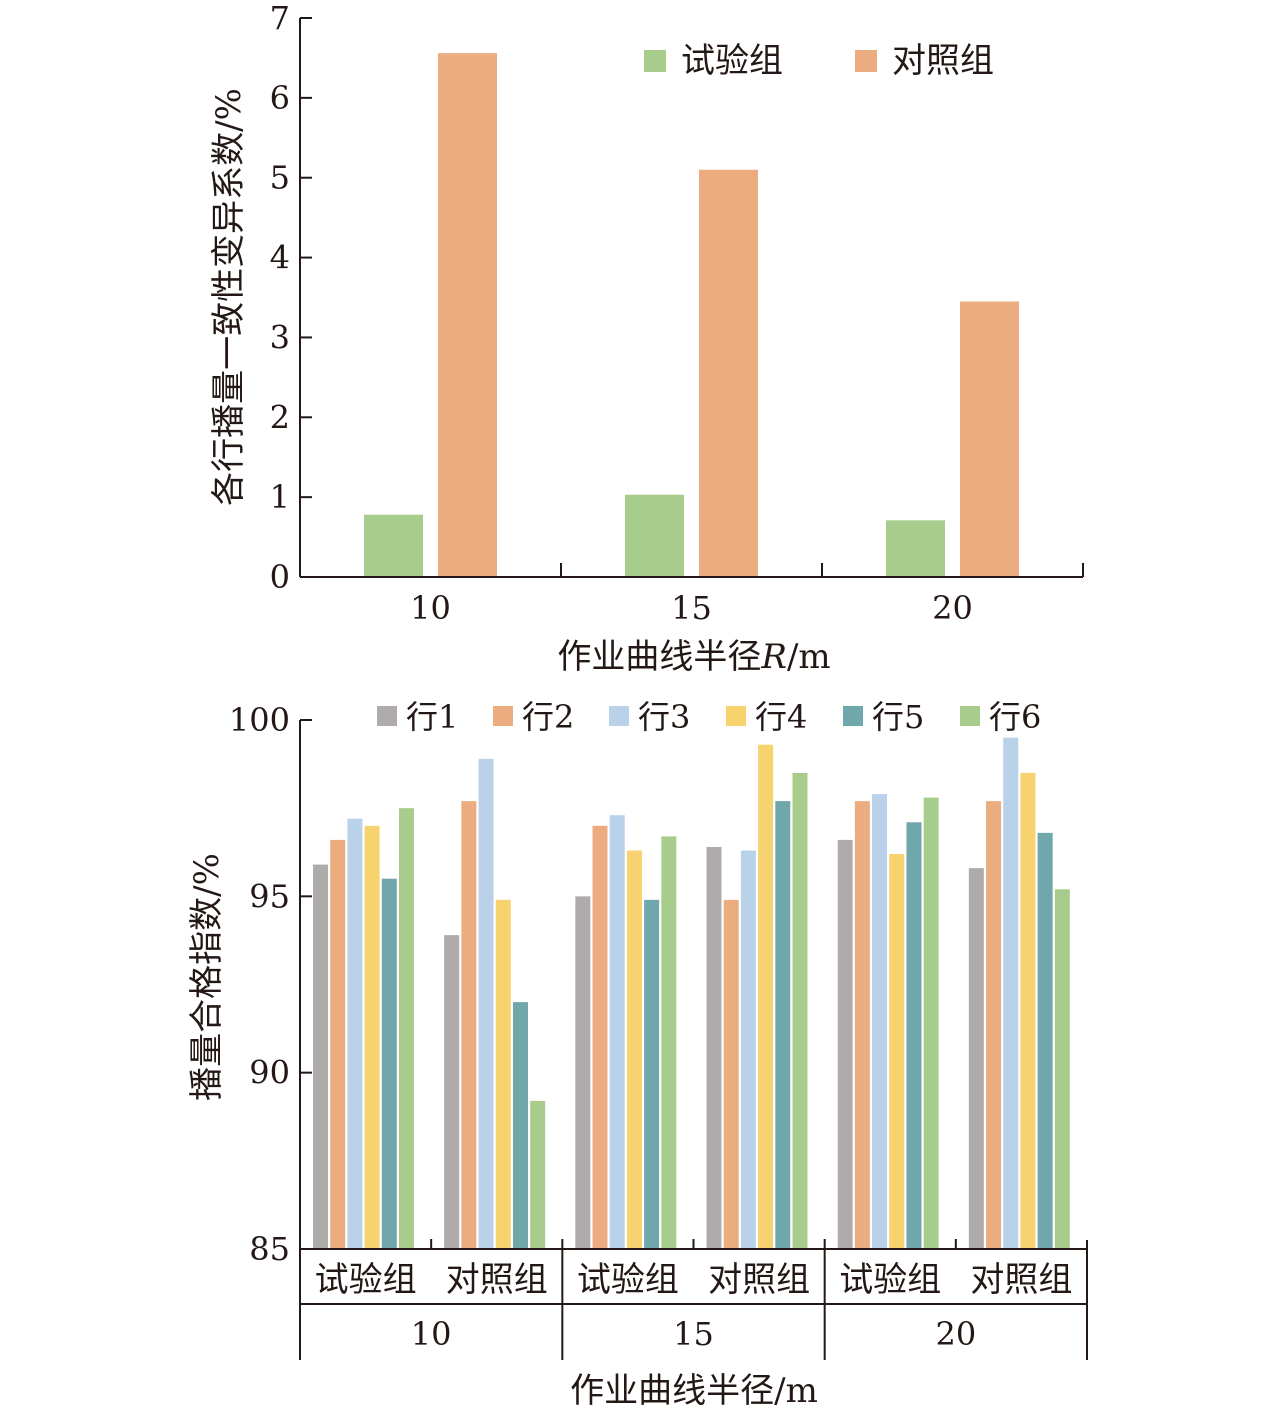  I want to click on chart2-legend-label: 行2, so click(548, 717).